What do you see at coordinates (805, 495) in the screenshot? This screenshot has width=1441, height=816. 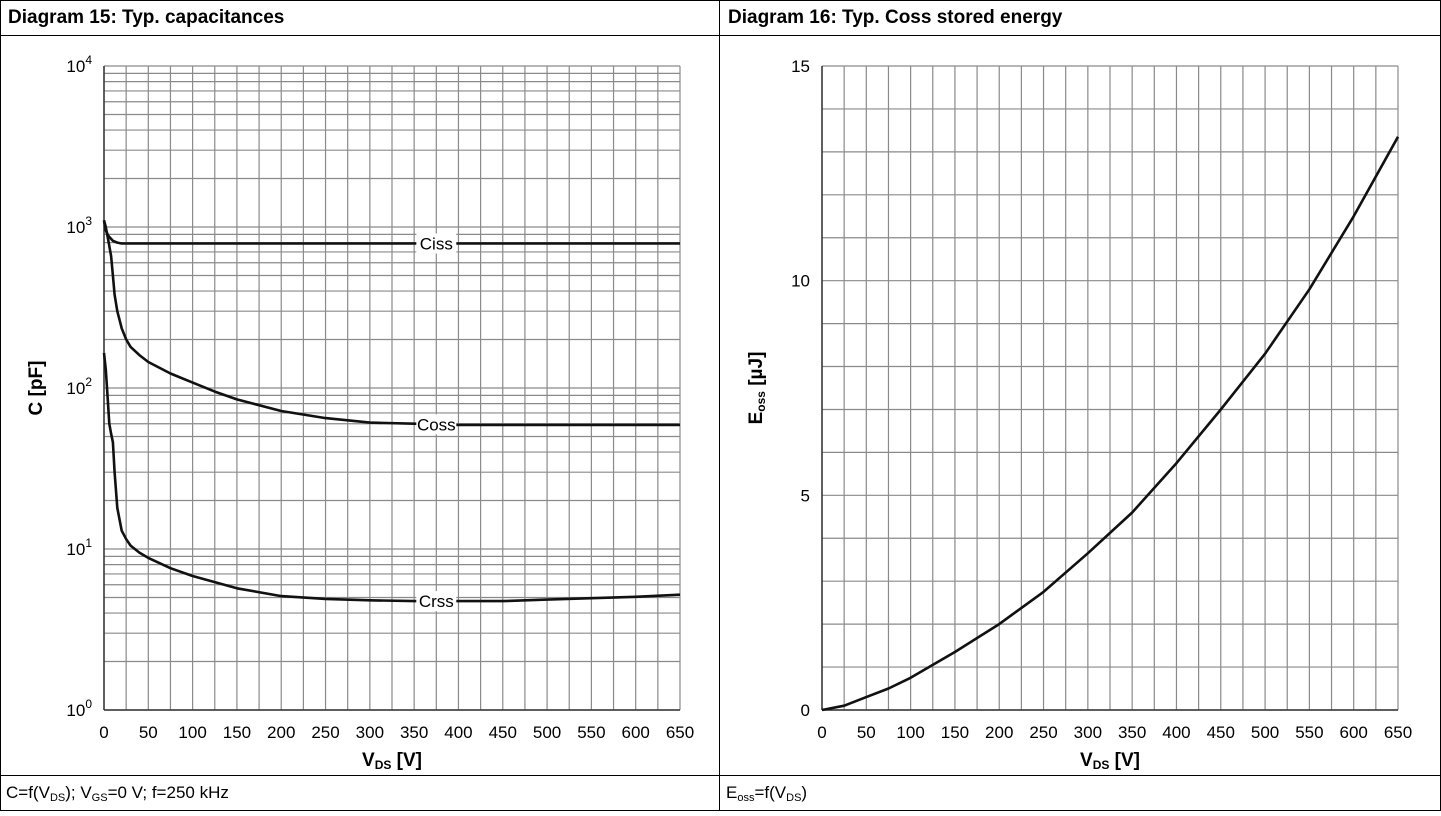 I see `y-tick-label: 5` at bounding box center [805, 495].